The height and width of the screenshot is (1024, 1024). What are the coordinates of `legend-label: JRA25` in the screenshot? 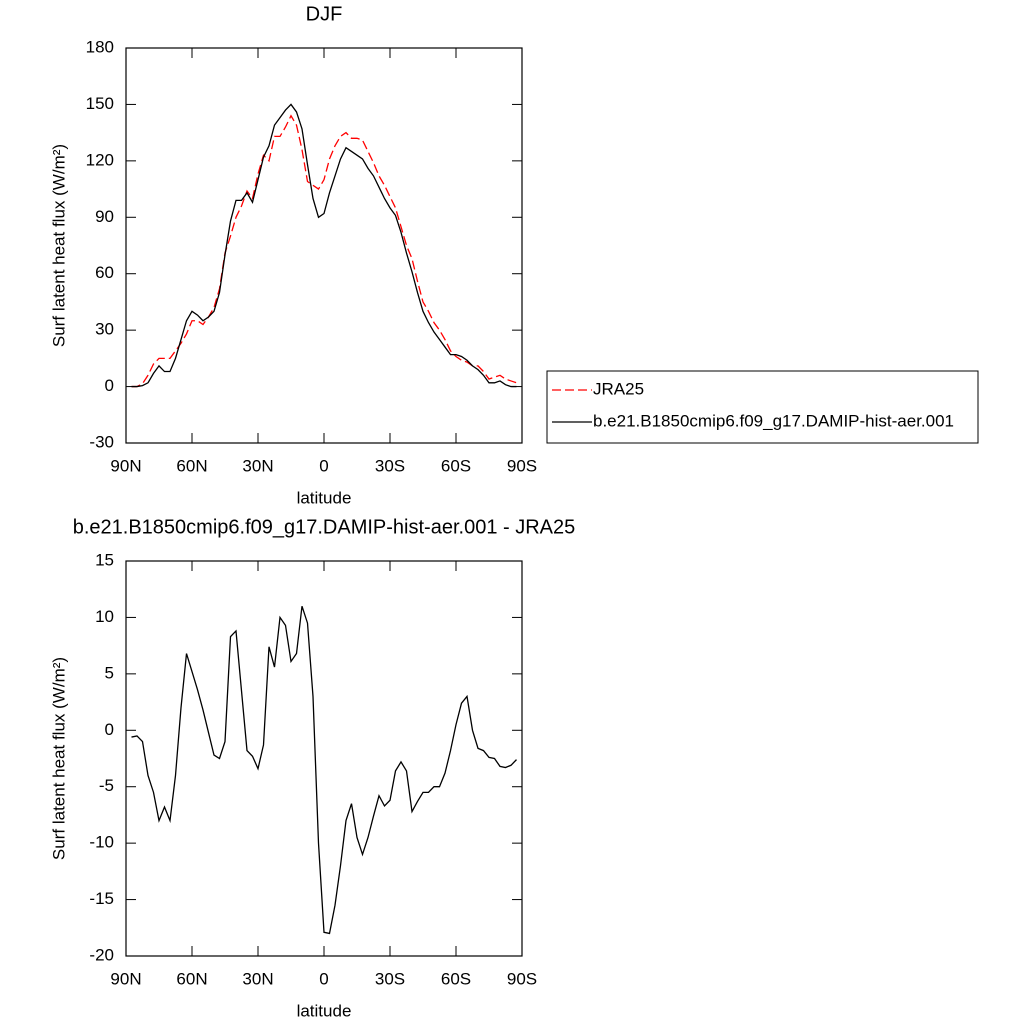 It's located at (618, 388).